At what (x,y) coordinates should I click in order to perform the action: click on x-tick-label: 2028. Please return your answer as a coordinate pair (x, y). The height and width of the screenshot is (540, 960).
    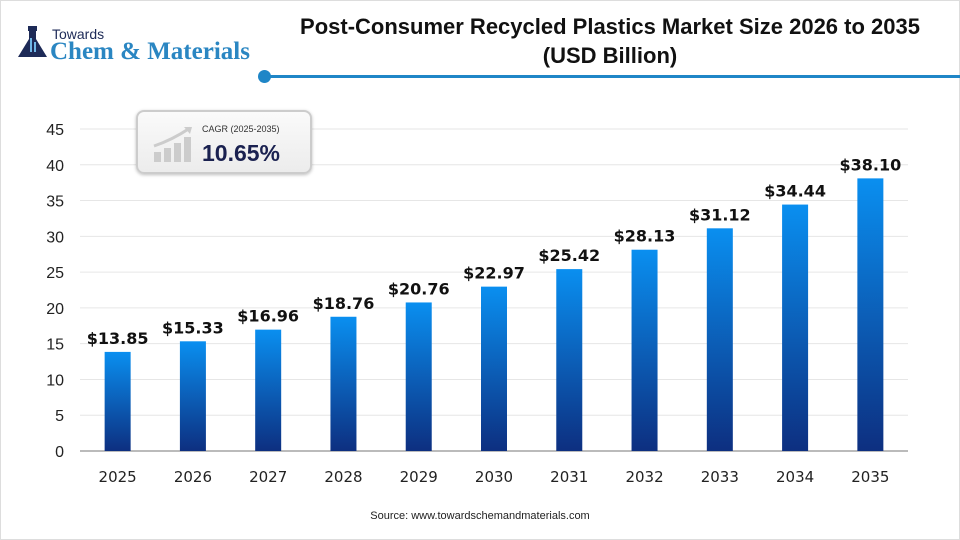
    Looking at the image, I should click on (343, 477).